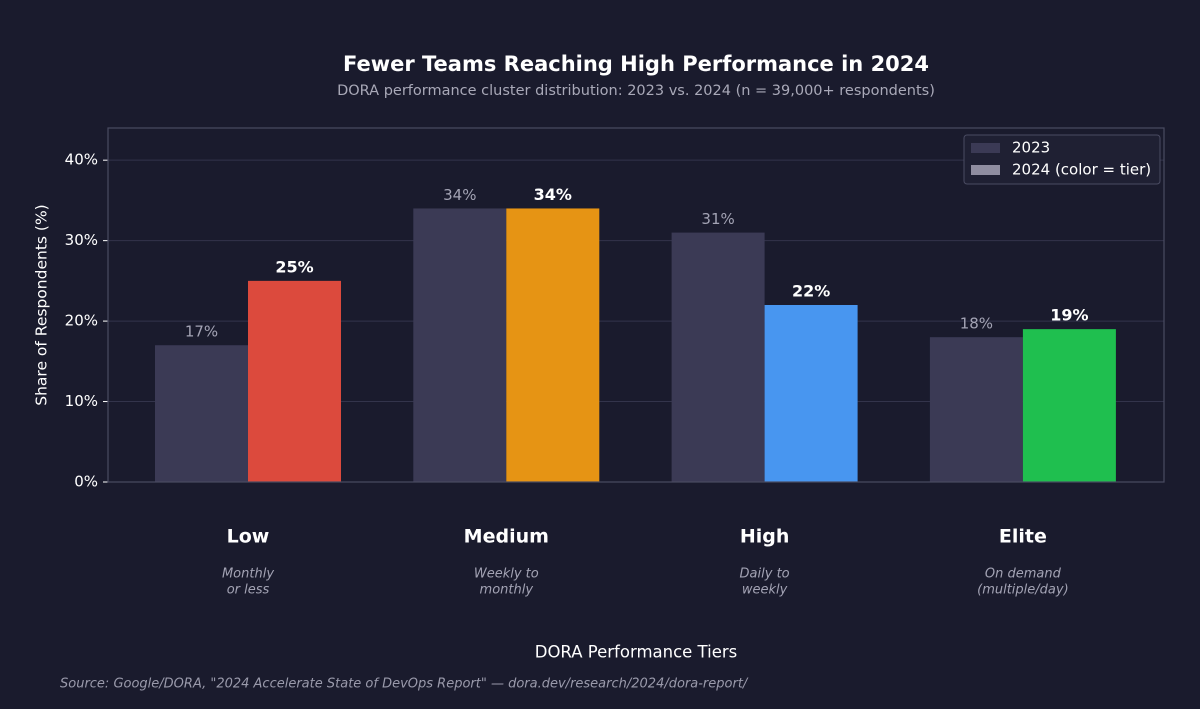 The image size is (1200, 709). Describe the element at coordinates (86, 482) in the screenshot. I see `y-tick-label: 0%` at that location.